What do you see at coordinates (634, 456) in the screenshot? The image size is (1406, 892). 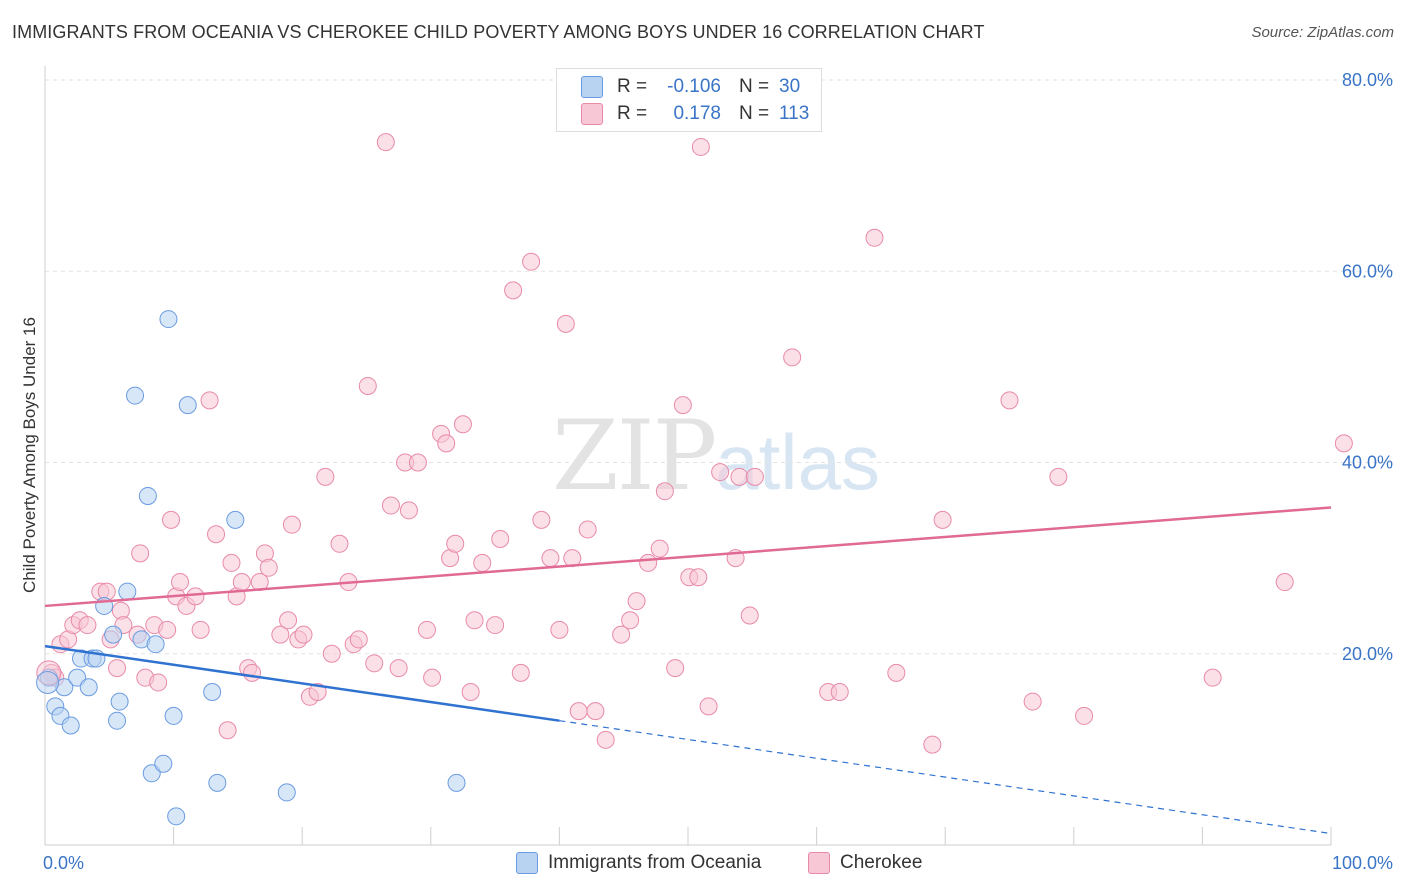 I see `watermark-zip: ZIP` at bounding box center [634, 456].